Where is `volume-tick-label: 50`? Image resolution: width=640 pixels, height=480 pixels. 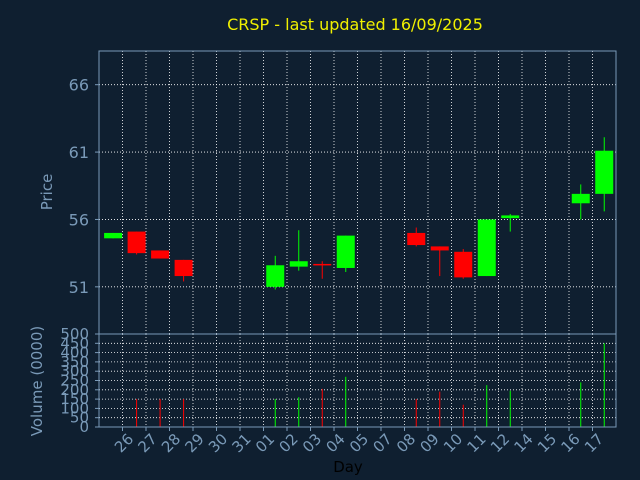 volume-tick-label: 50 is located at coordinates (79, 418).